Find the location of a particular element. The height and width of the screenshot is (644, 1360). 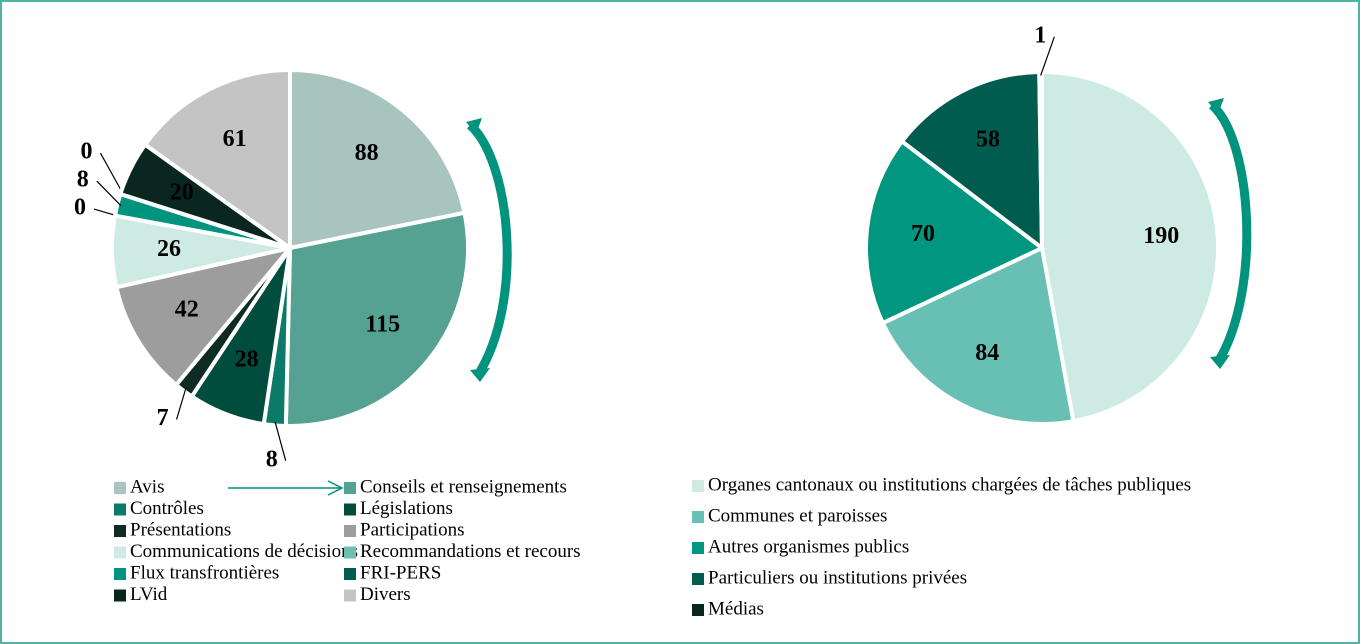

legend-label: Présentations is located at coordinates (180, 529).